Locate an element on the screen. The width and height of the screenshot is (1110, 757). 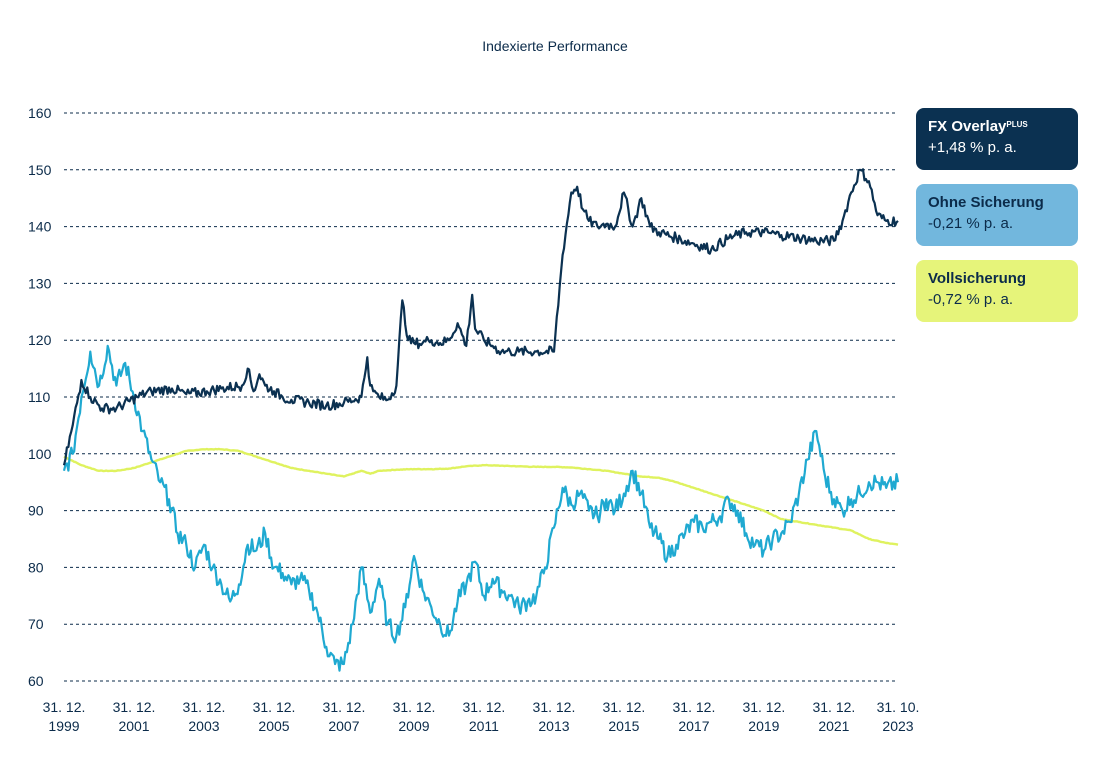
legend-name-superscript: PLUS is located at coordinates (1017, 124).